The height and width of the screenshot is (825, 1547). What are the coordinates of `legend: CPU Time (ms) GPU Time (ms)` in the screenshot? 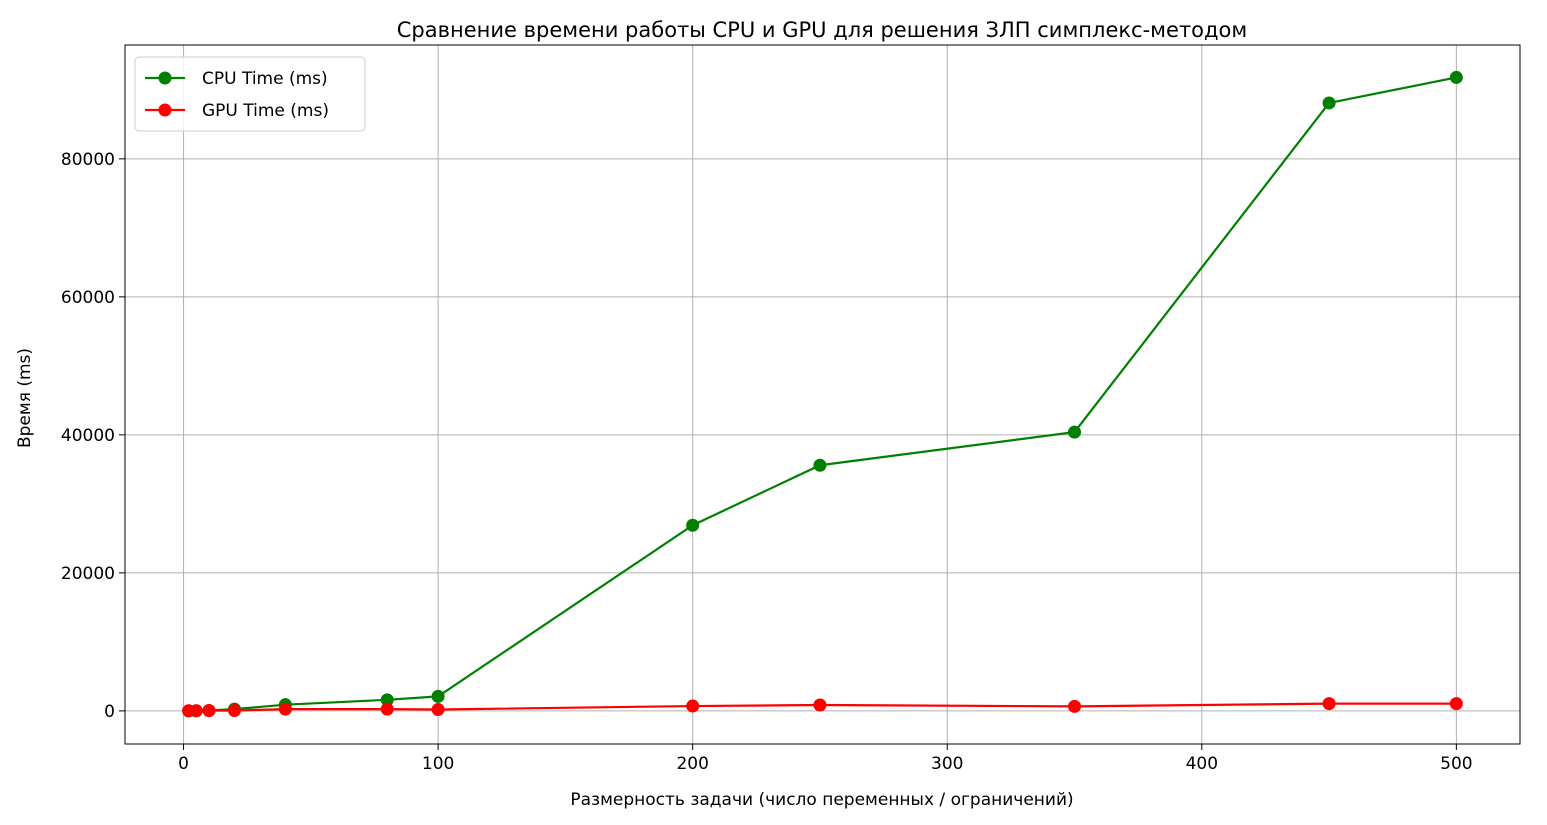 It's located at (250, 94).